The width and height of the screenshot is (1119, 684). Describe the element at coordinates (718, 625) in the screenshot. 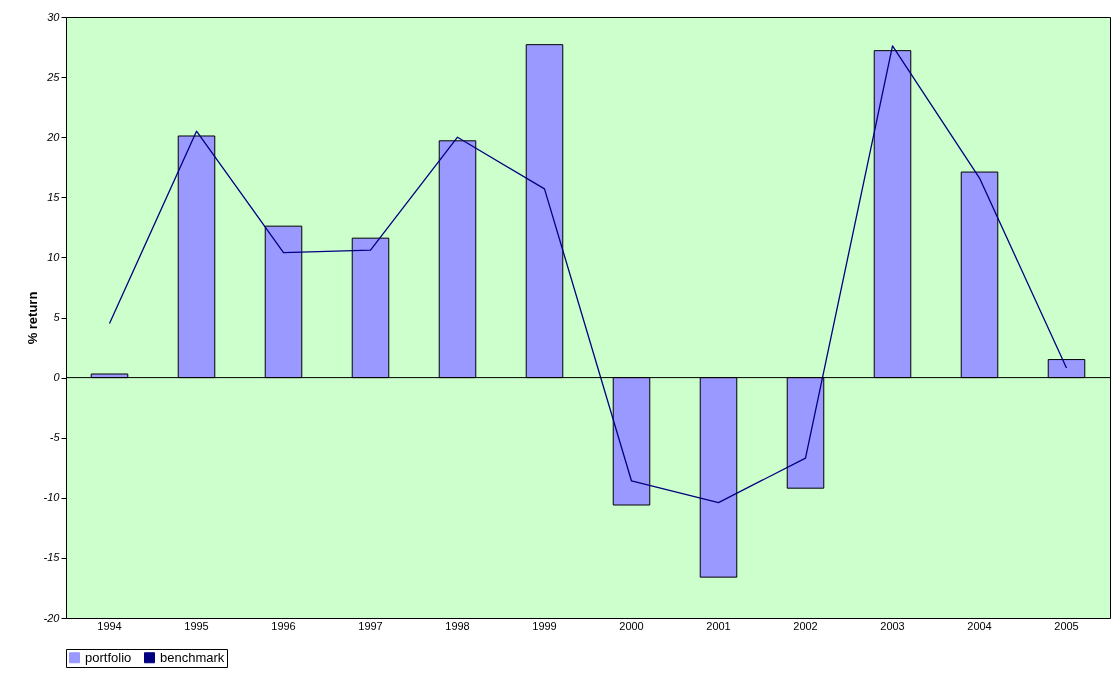

I see `x-tick-label: 2001` at that location.